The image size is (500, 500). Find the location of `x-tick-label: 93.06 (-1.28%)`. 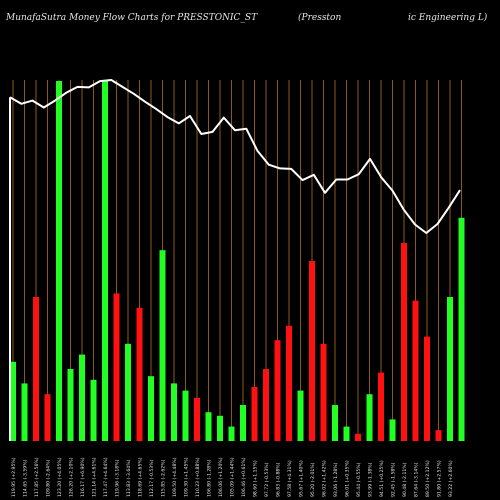

x-tick-label: 93.06 (-1.28%) is located at coordinates (336, 479).